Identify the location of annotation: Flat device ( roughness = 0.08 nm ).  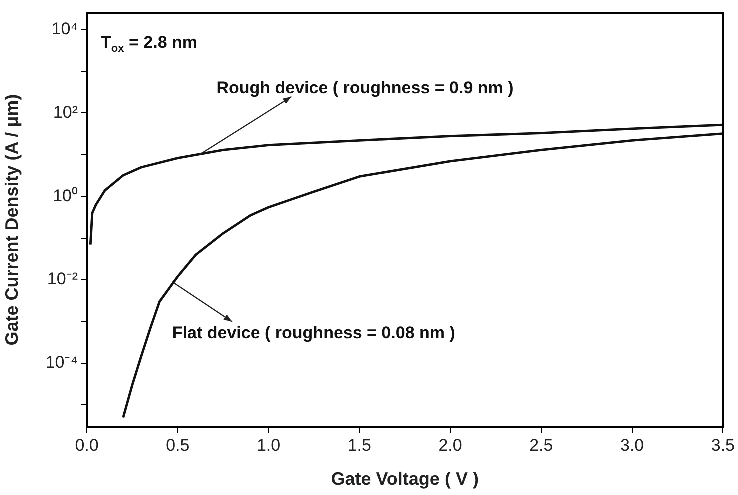
(314, 333).